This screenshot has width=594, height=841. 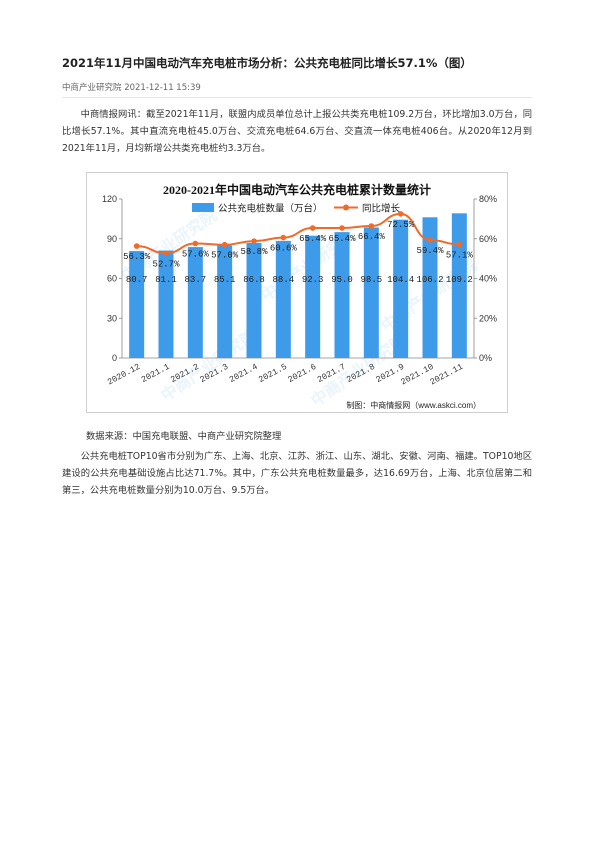 I want to click on chart-legend: 公共充电桩数量（万台） 同比增长, so click(x=296, y=209).